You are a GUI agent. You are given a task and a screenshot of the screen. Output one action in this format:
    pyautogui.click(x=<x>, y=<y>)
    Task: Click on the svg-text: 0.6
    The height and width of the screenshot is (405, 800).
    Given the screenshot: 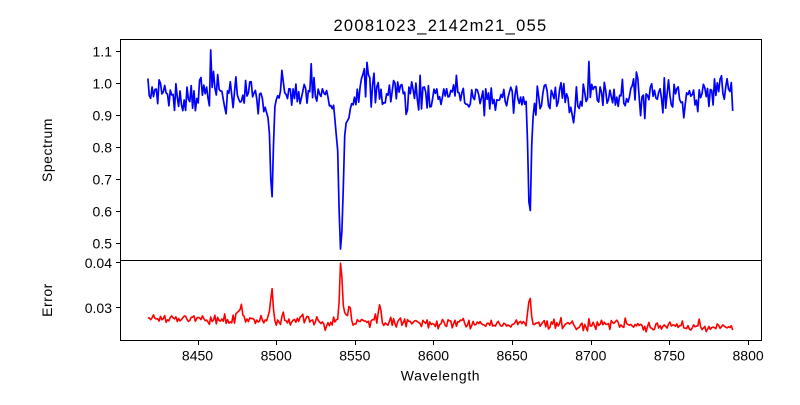 What is the action you would take?
    pyautogui.click(x=103, y=212)
    